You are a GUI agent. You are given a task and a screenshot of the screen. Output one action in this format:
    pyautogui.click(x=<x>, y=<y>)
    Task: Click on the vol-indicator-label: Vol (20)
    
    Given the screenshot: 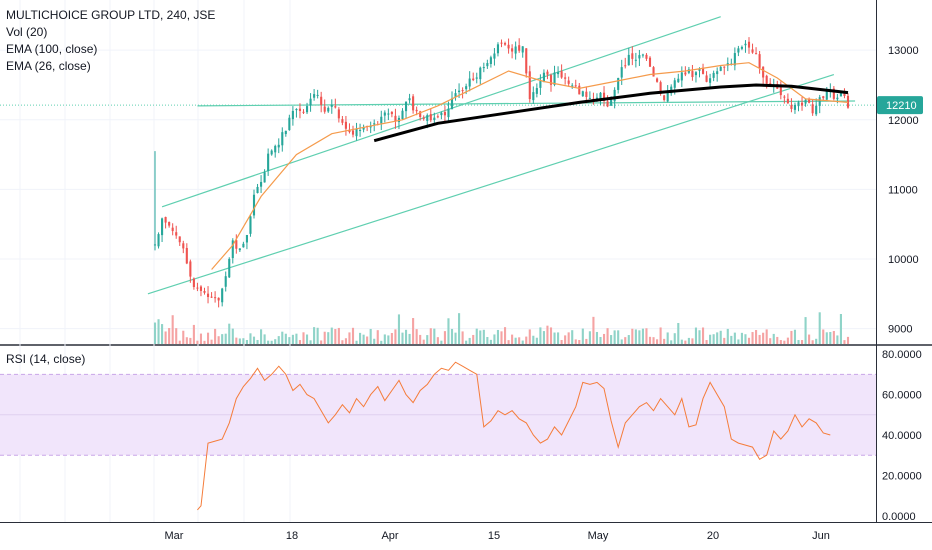 What is the action you would take?
    pyautogui.click(x=27, y=32)
    